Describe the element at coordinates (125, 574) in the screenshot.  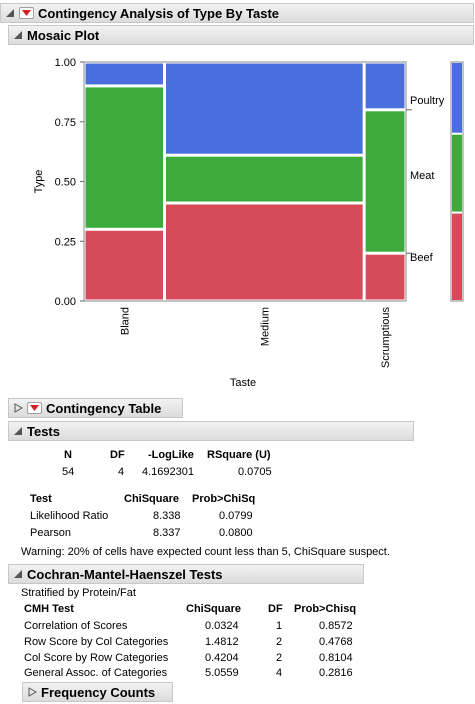
I see `cmh-title: Cochran-Mantel-Haenszel Tests` at that location.